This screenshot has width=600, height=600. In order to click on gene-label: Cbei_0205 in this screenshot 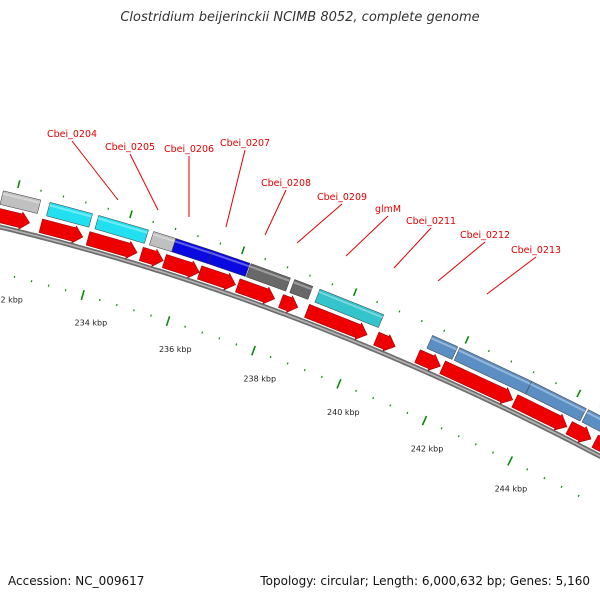, I will do `click(130, 147)`.